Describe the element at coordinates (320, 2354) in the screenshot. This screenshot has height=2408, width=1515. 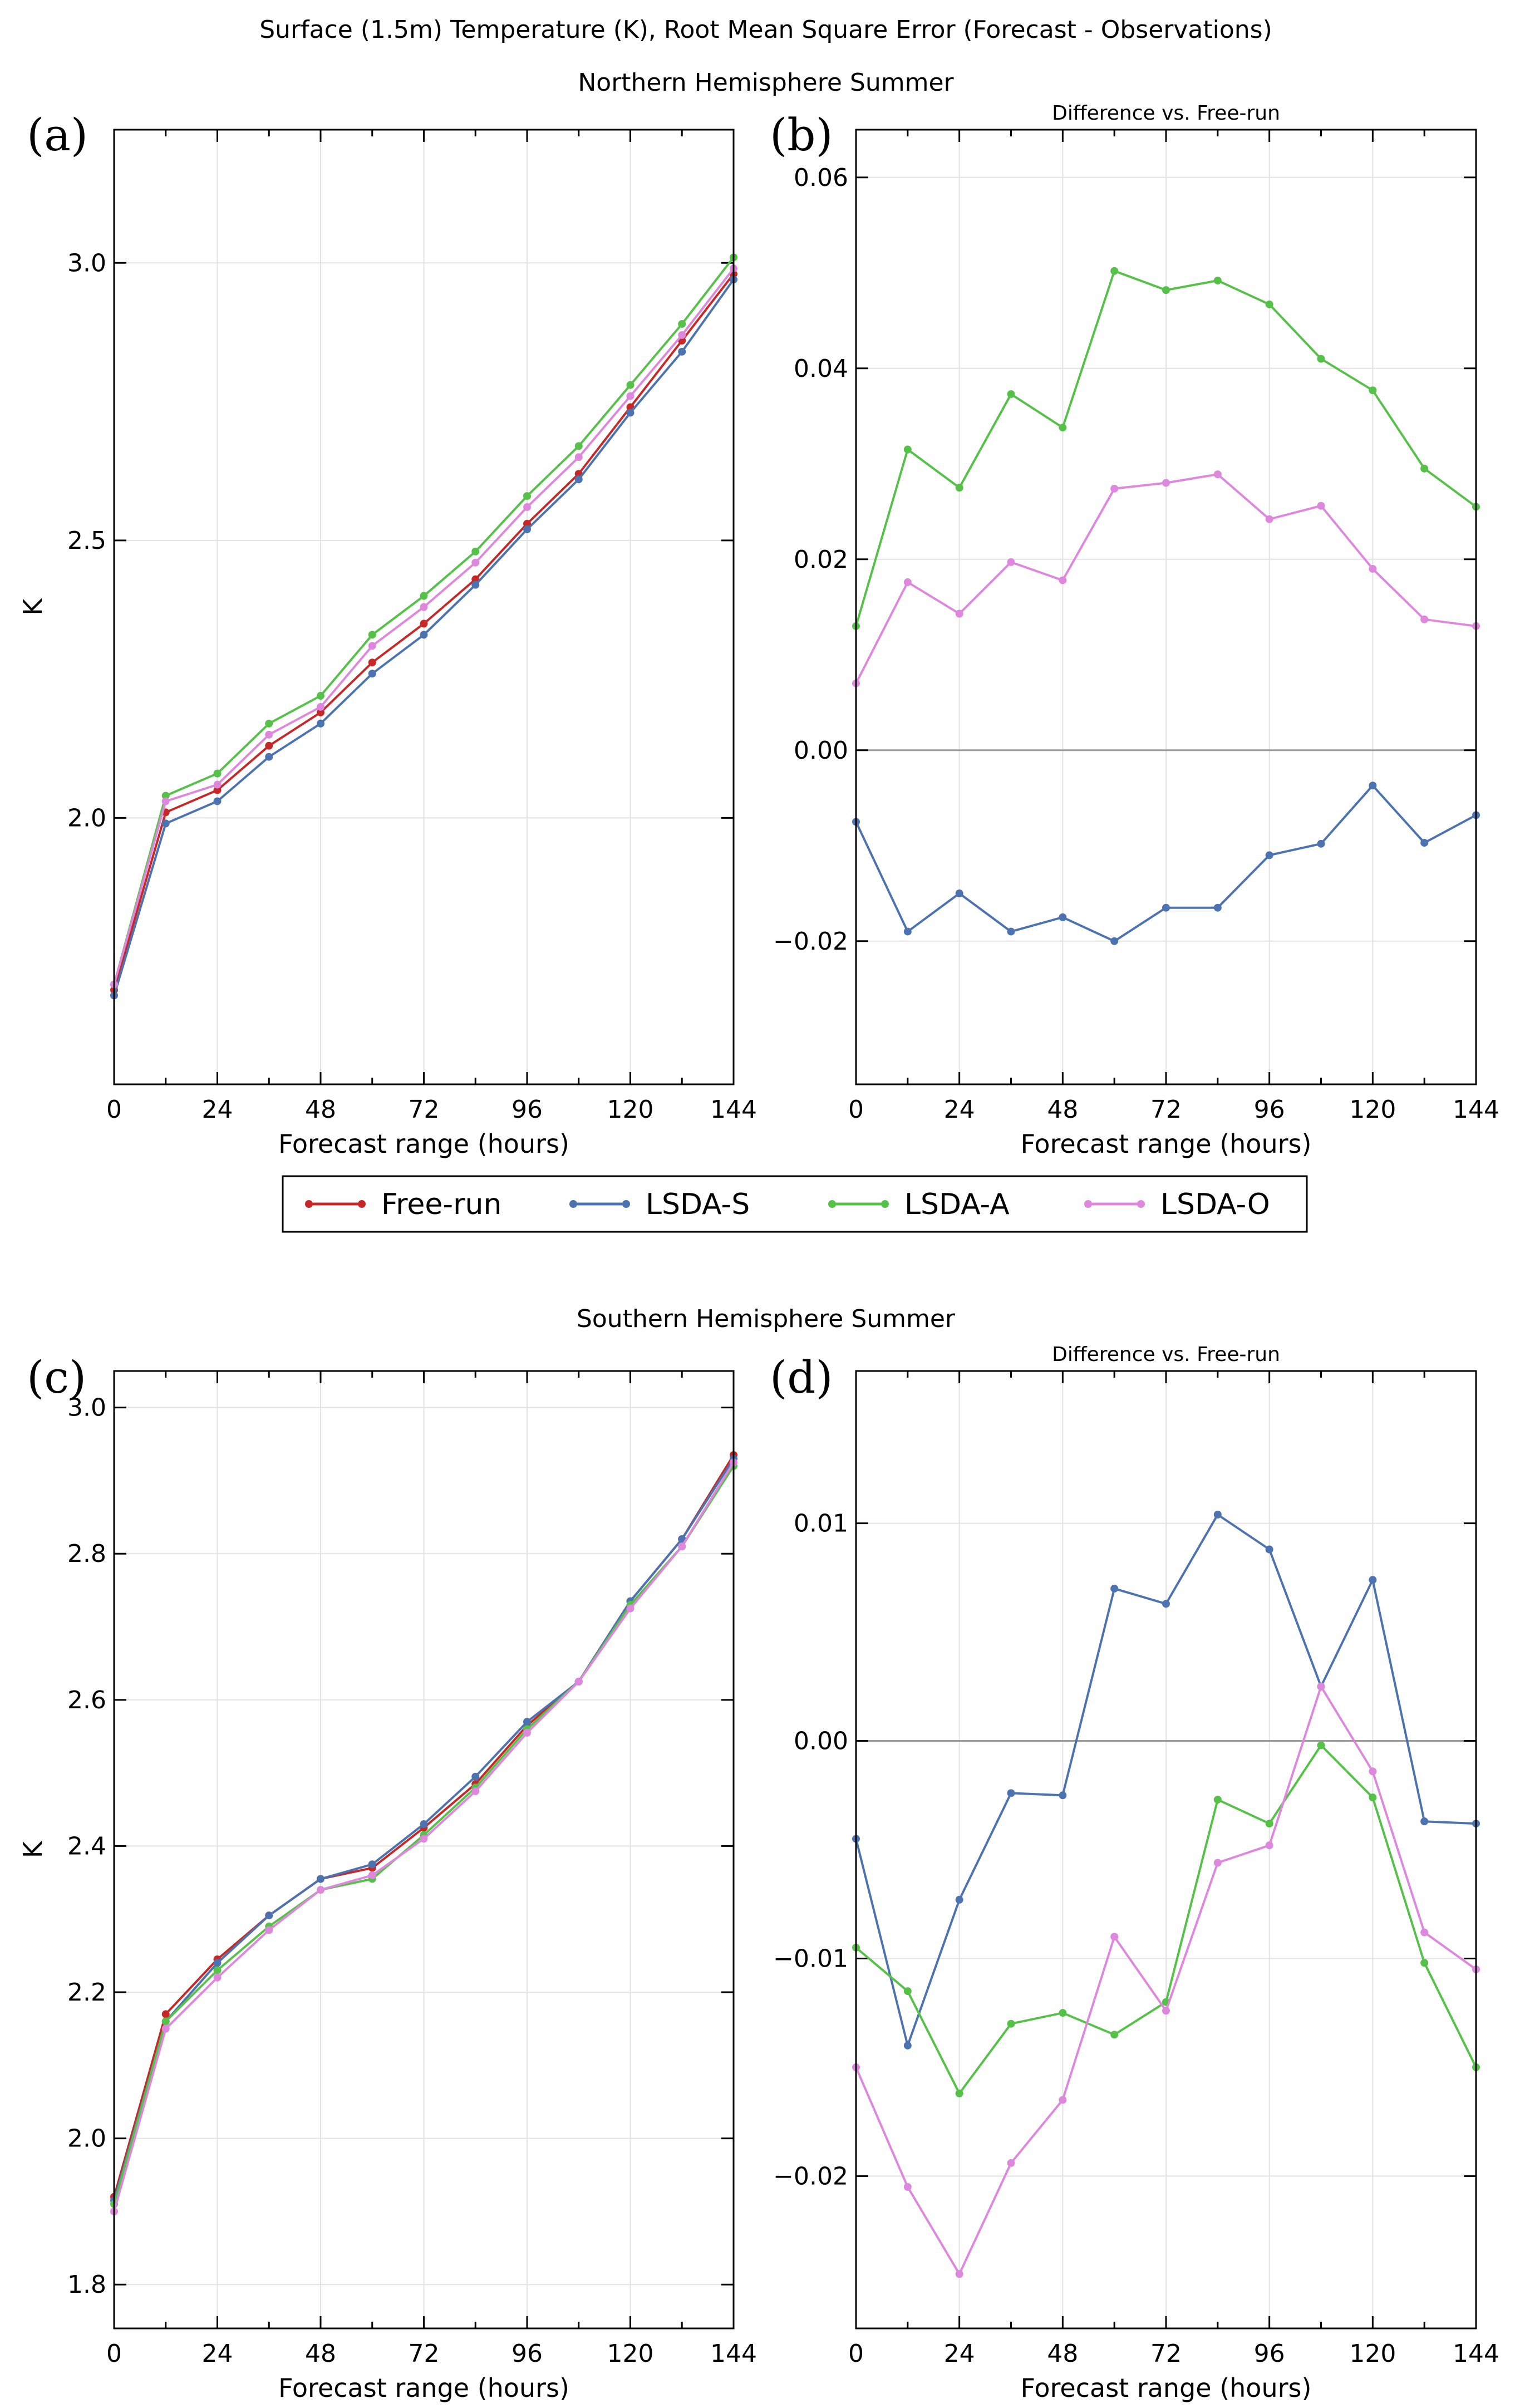
I see `panel-c-xtick-label: 48` at that location.